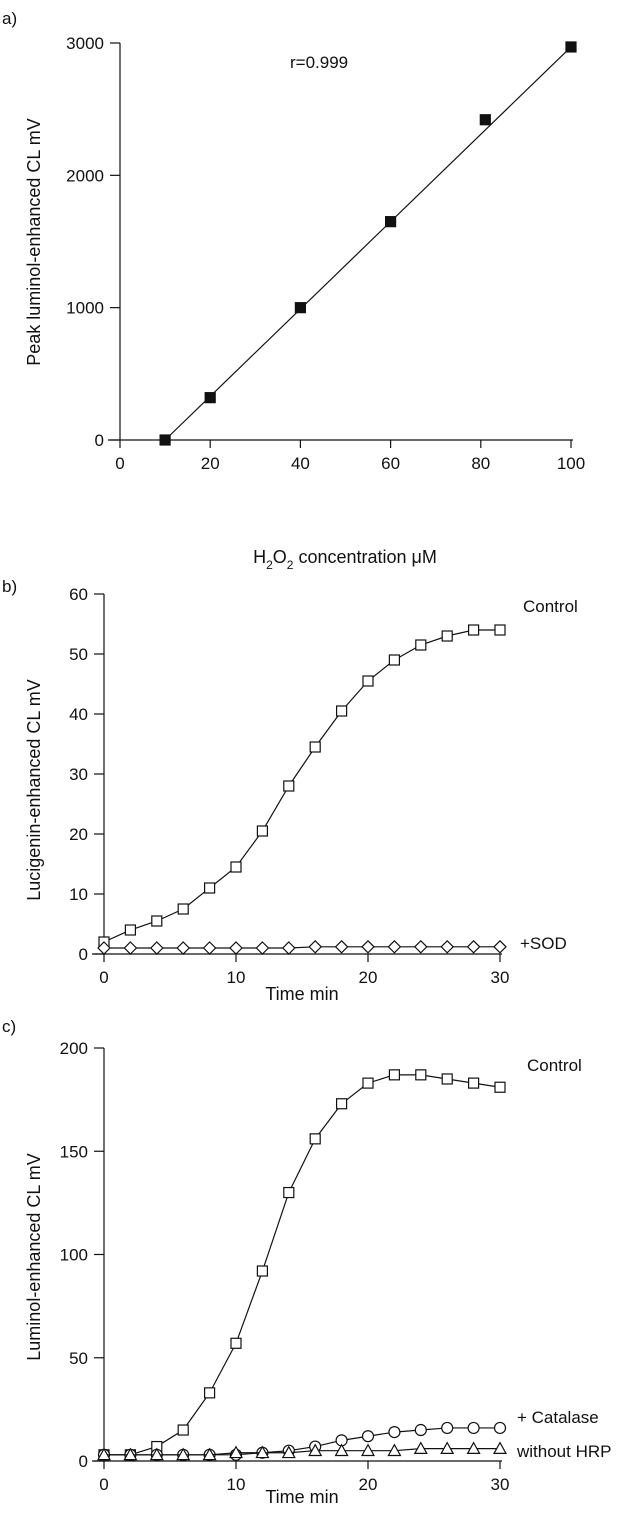  I want to click on panel-a-x-tick-label: 0, so click(119, 463).